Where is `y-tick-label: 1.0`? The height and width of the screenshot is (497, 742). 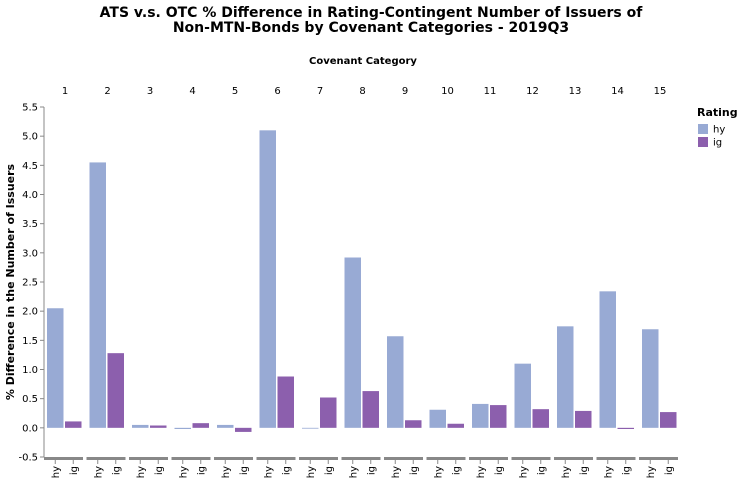 y-tick-label: 1.0 is located at coordinates (30, 370).